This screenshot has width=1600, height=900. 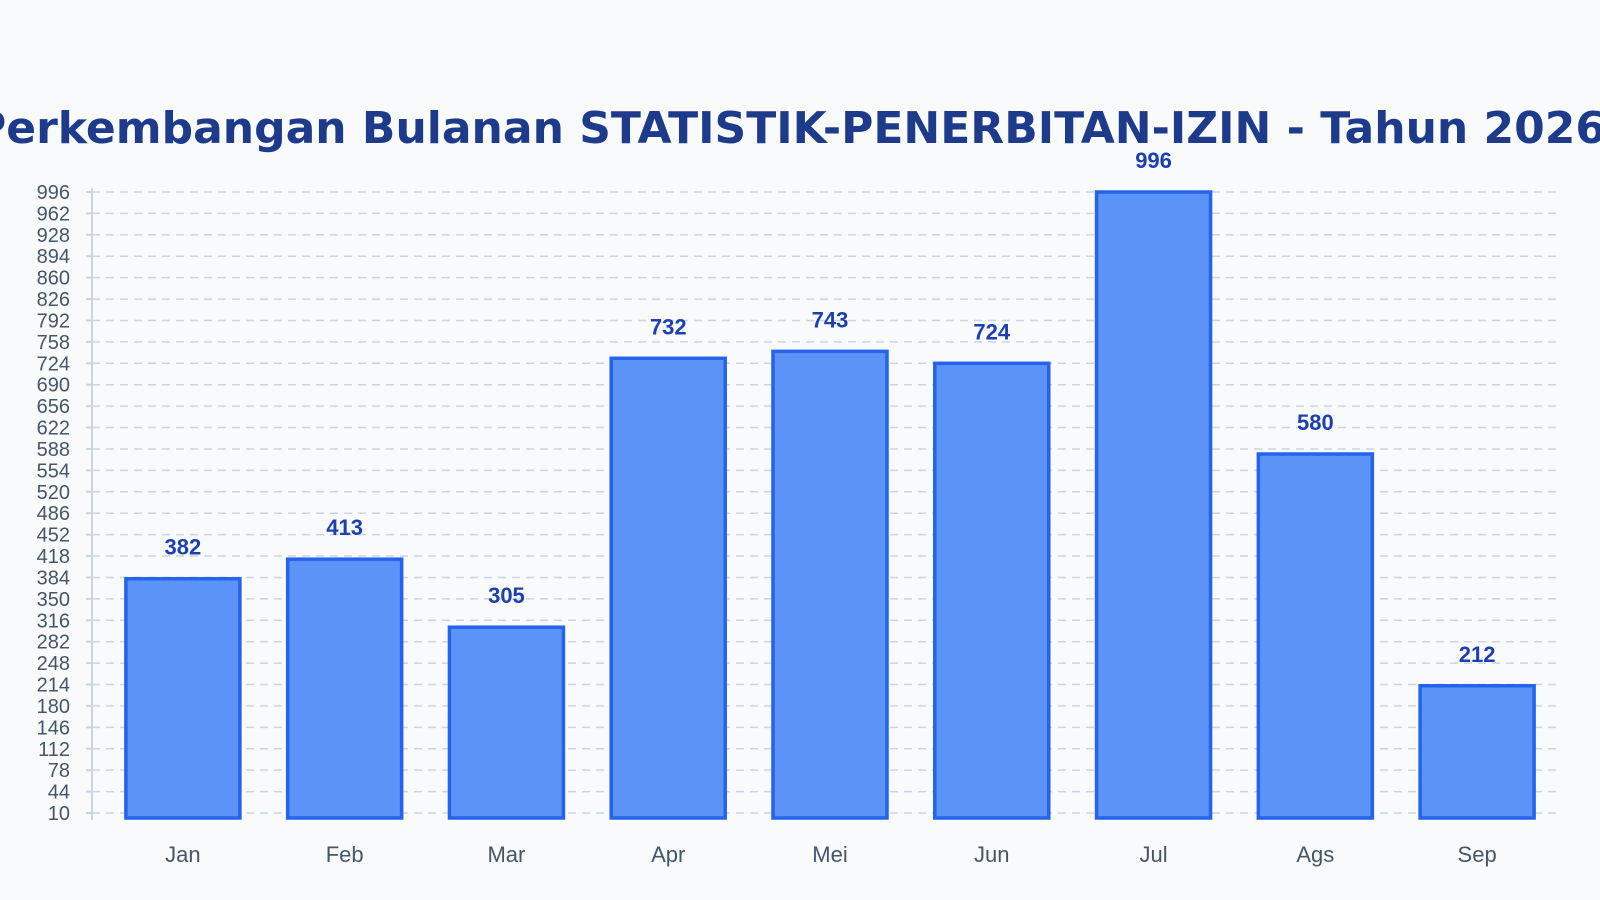 I want to click on x-tick-label-mei: Mei, so click(x=829, y=854).